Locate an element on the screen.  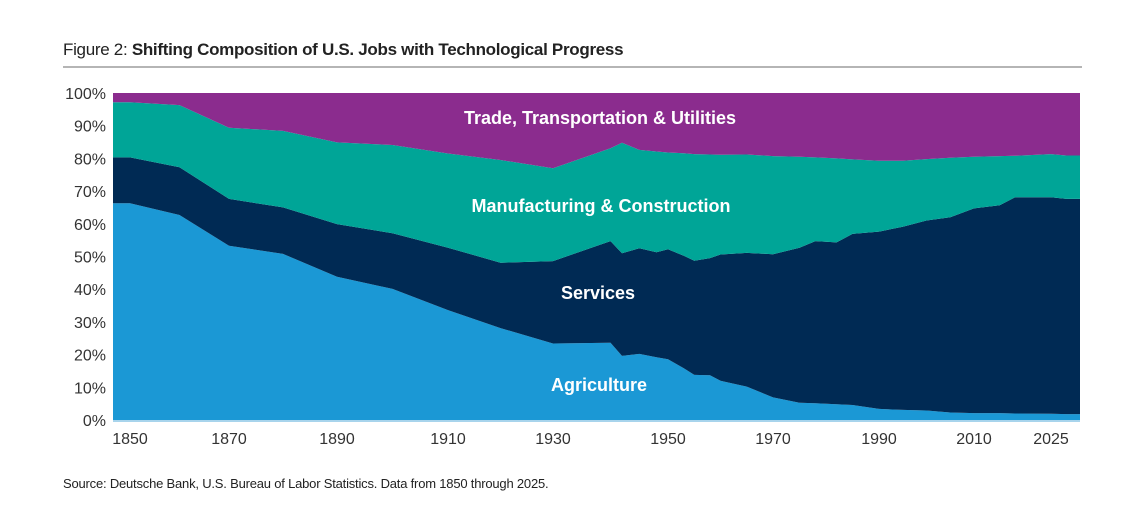
x-tick-label: 1950 is located at coordinates (668, 439).